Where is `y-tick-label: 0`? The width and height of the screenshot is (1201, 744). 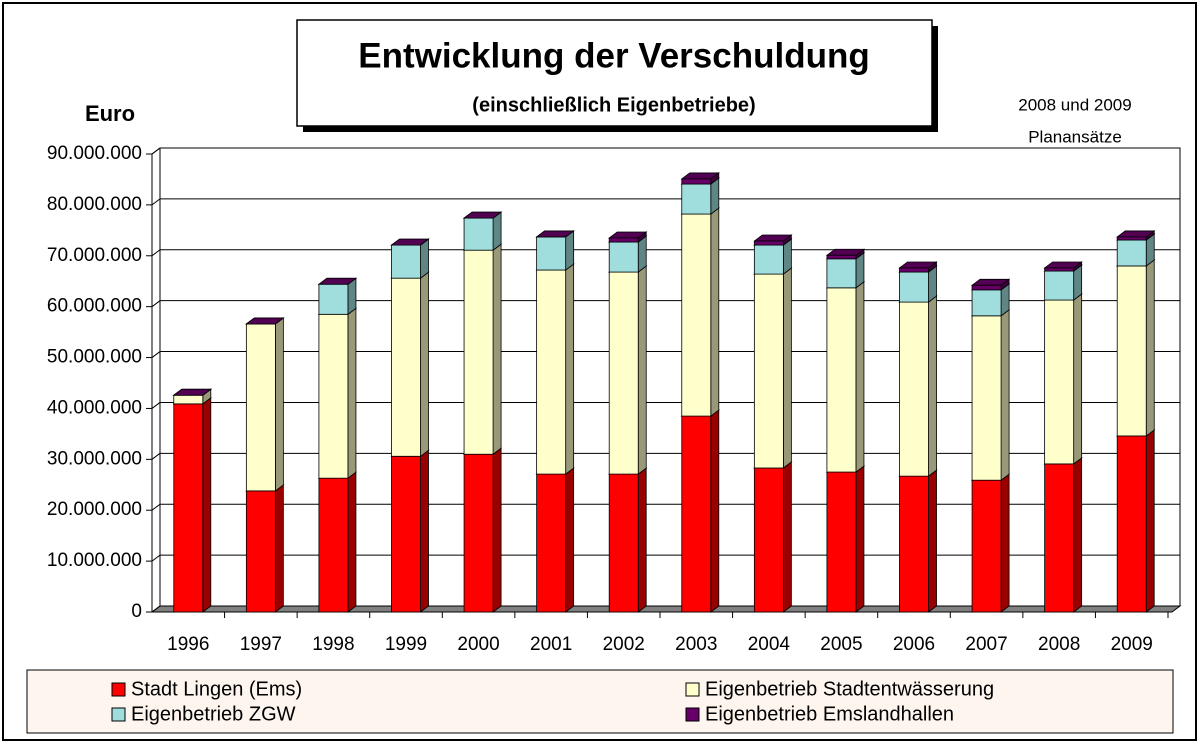
y-tick-label: 0 is located at coordinates (136, 611).